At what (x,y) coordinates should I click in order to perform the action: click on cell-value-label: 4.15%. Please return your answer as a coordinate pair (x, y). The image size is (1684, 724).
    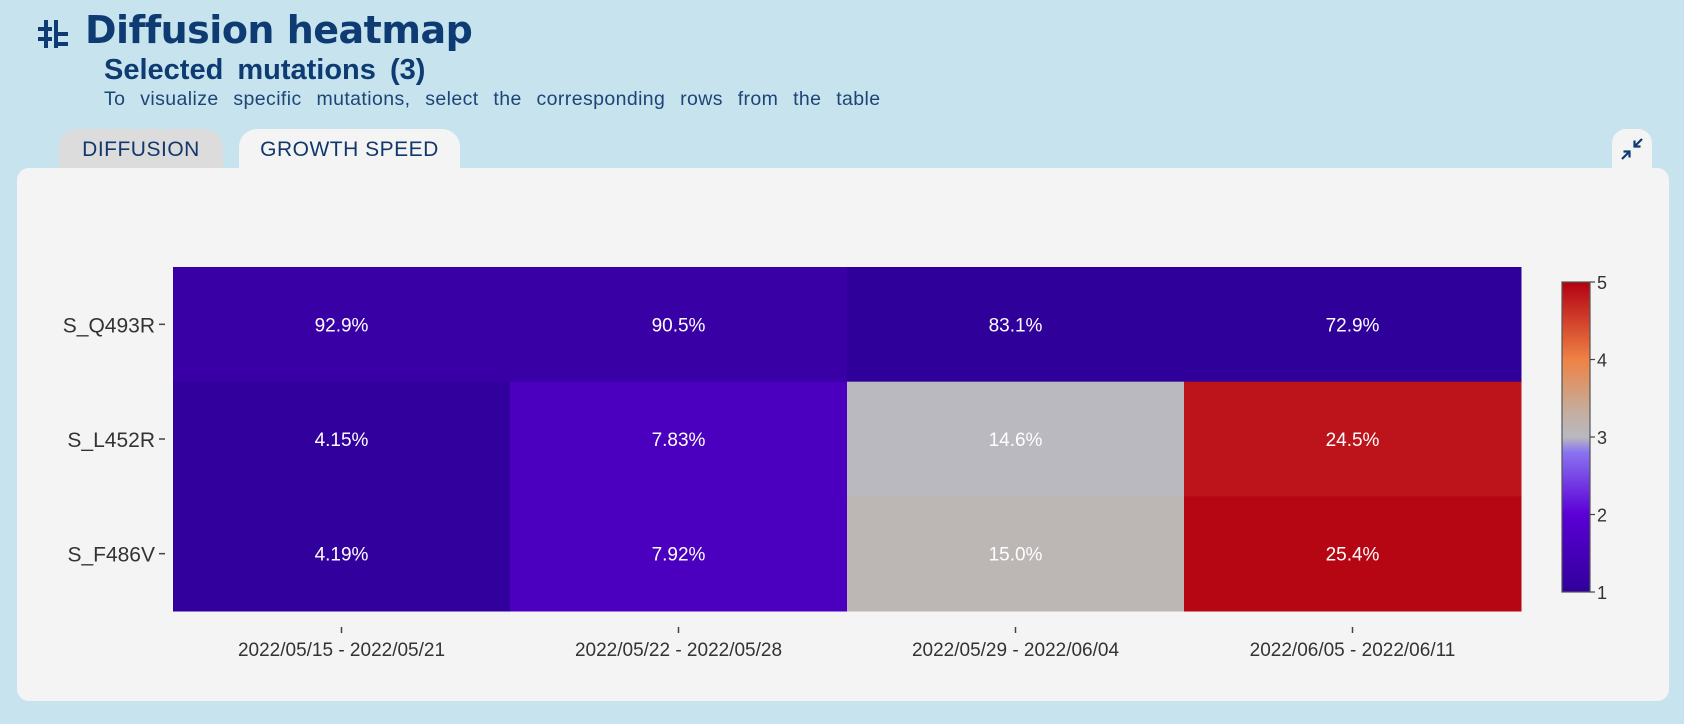
    Looking at the image, I should click on (342, 440).